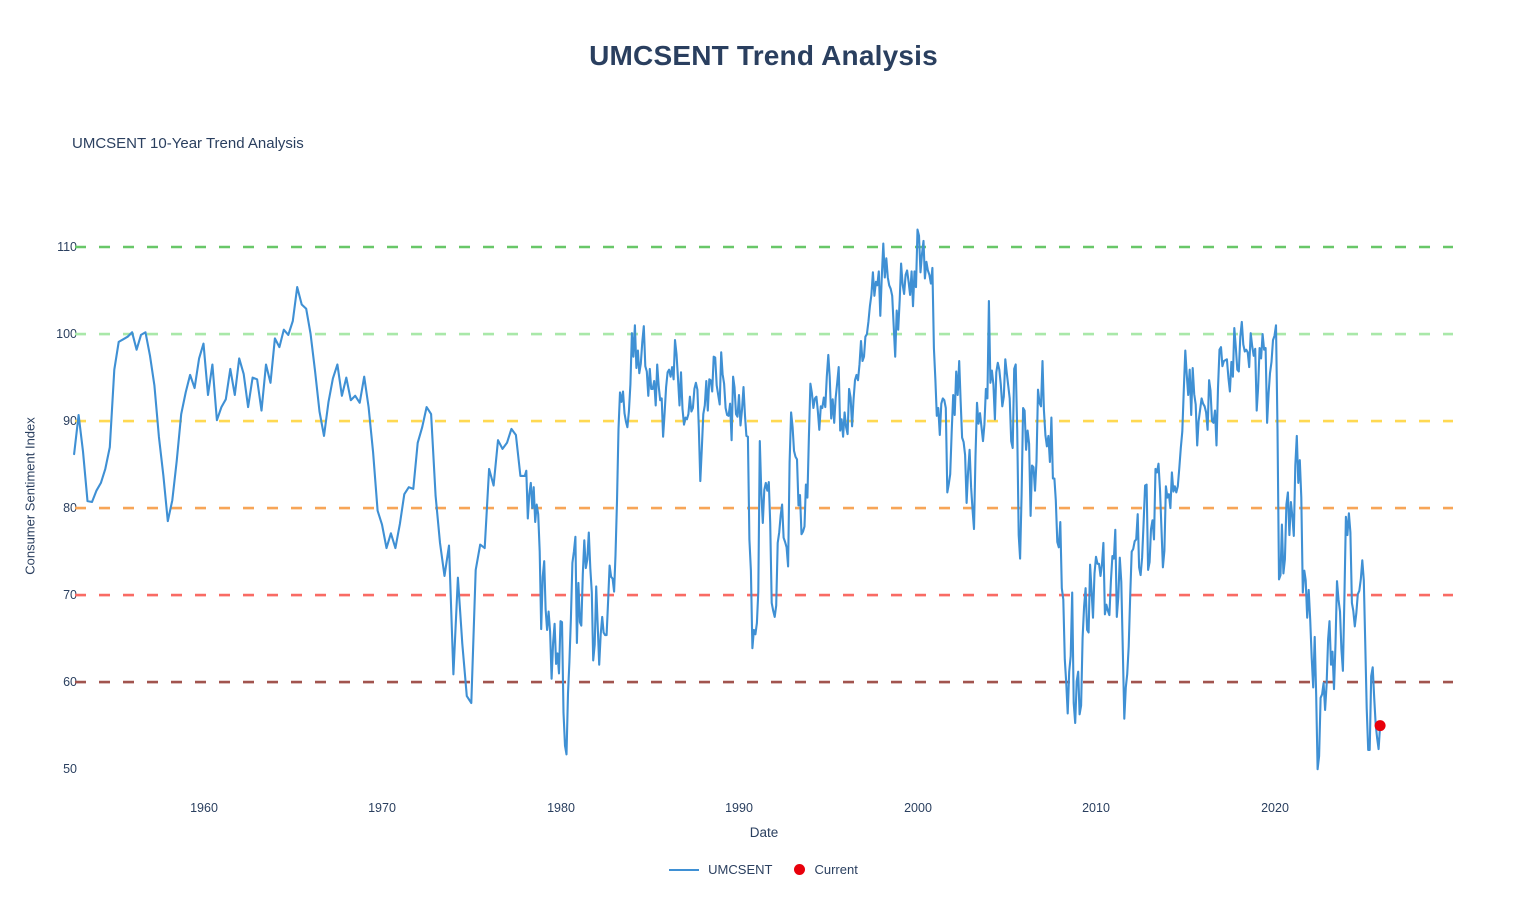 Image resolution: width=1527 pixels, height=917 pixels. Describe the element at coordinates (1096, 808) in the screenshot. I see `x-tick-label-2010: 2010` at that location.